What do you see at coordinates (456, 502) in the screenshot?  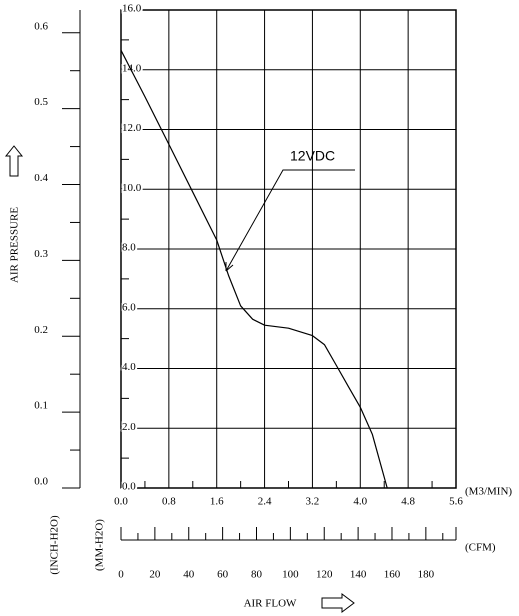 I see `x-tick-label: 5.6` at bounding box center [456, 502].